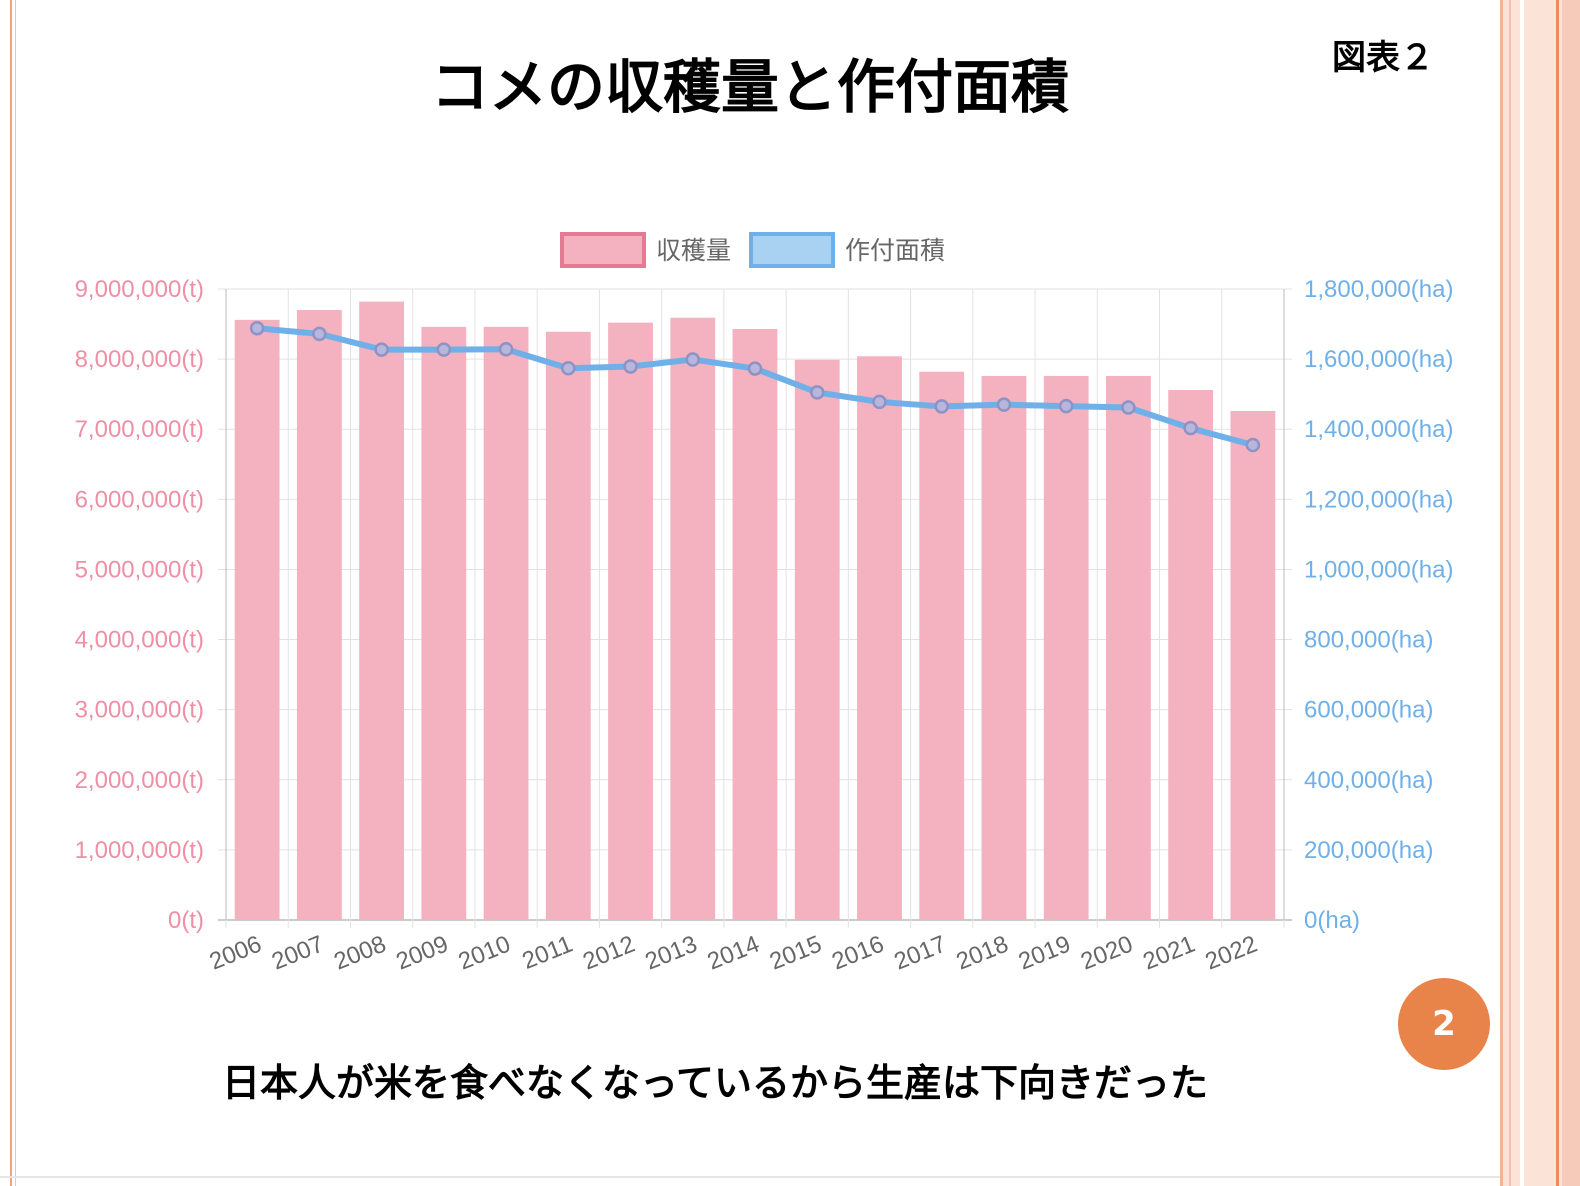  What do you see at coordinates (749, 87) in the screenshot?
I see `slide-title: コメの収穫量と作付面積` at bounding box center [749, 87].